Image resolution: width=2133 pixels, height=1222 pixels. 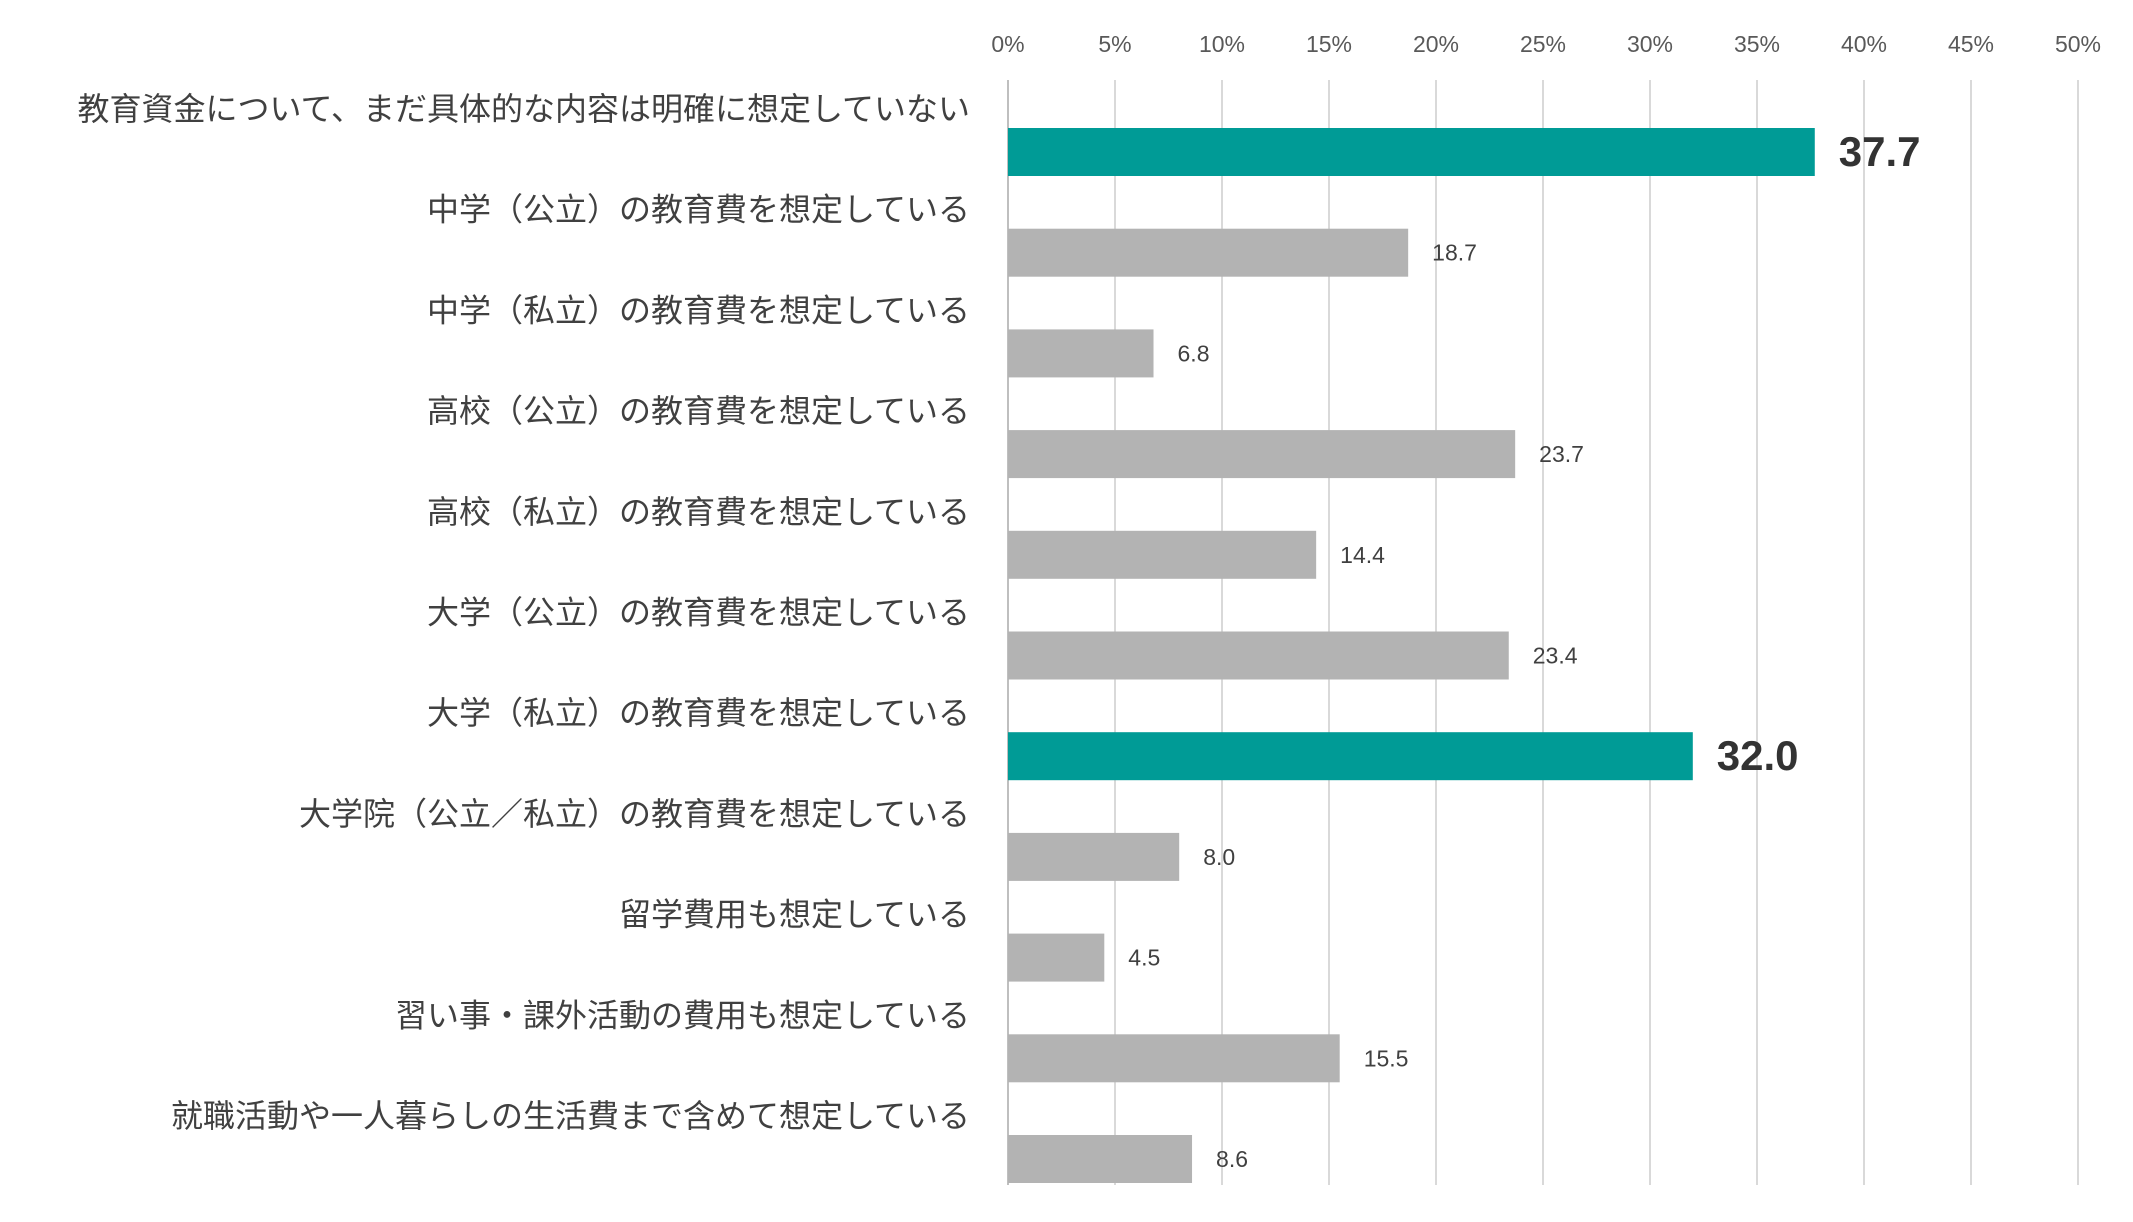 I want to click on data-label: 4.5, so click(x=1144, y=958).